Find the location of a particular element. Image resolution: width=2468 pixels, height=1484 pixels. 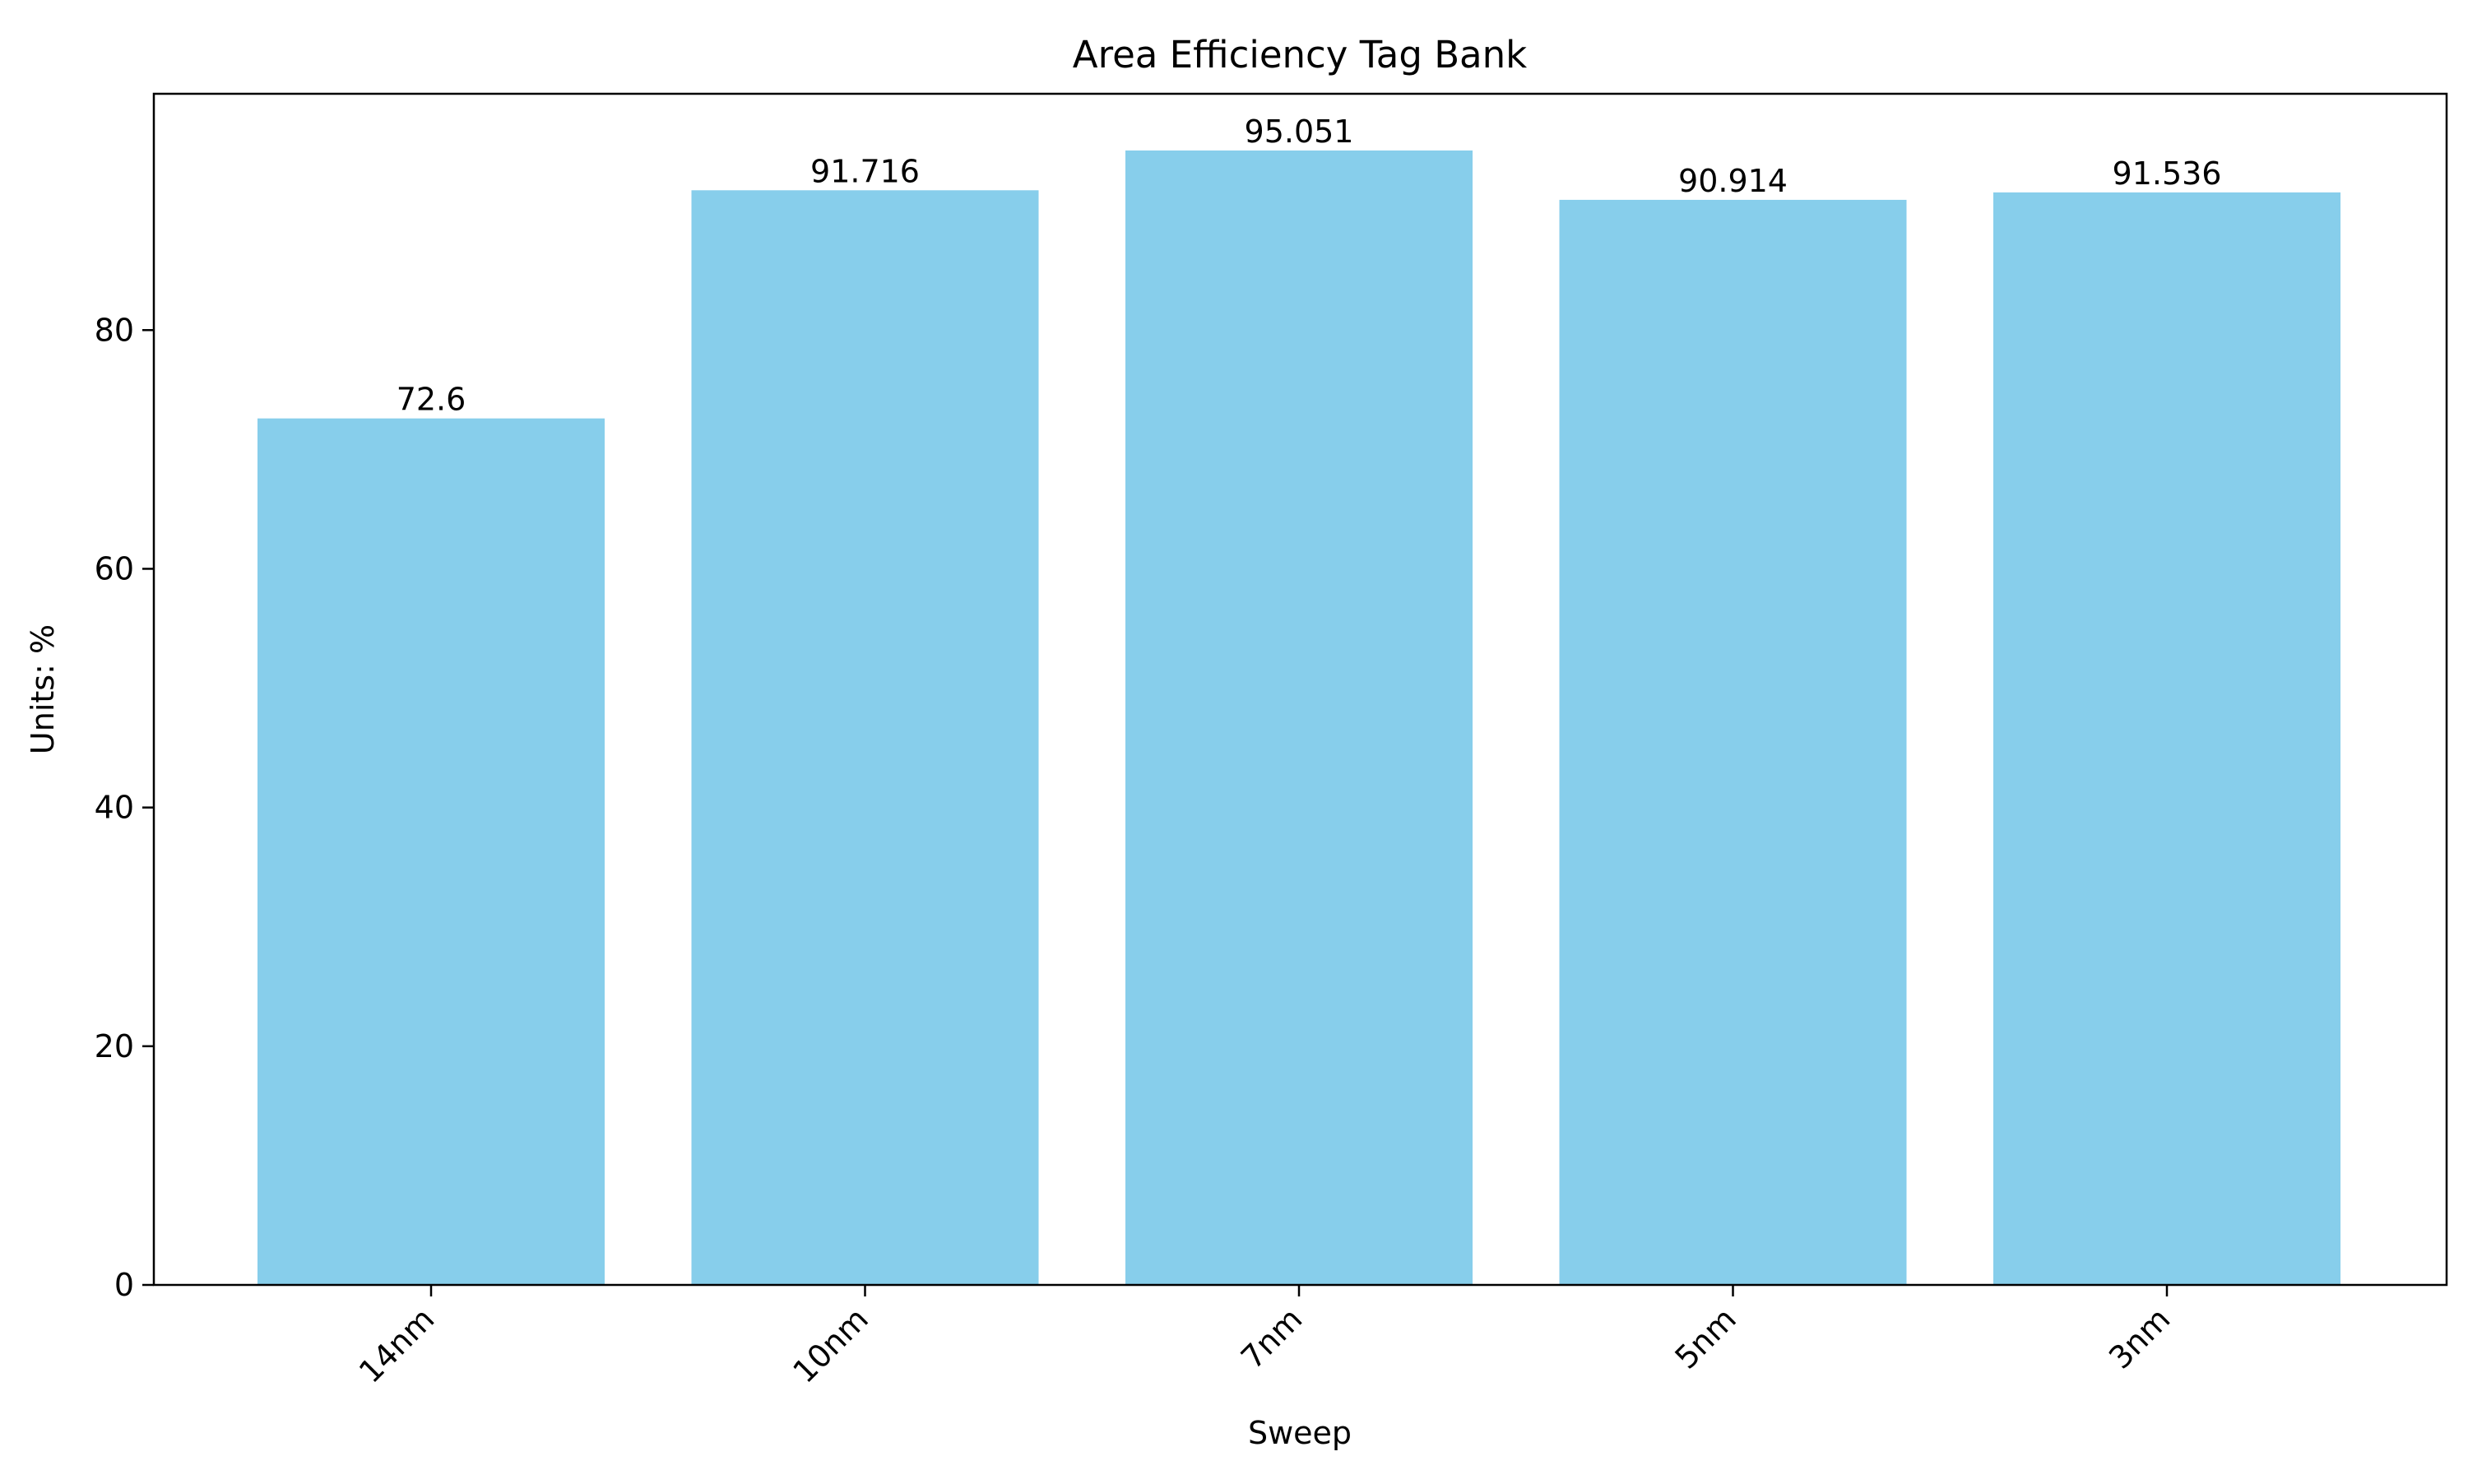

y-tick-label: 60 is located at coordinates (115, 568).